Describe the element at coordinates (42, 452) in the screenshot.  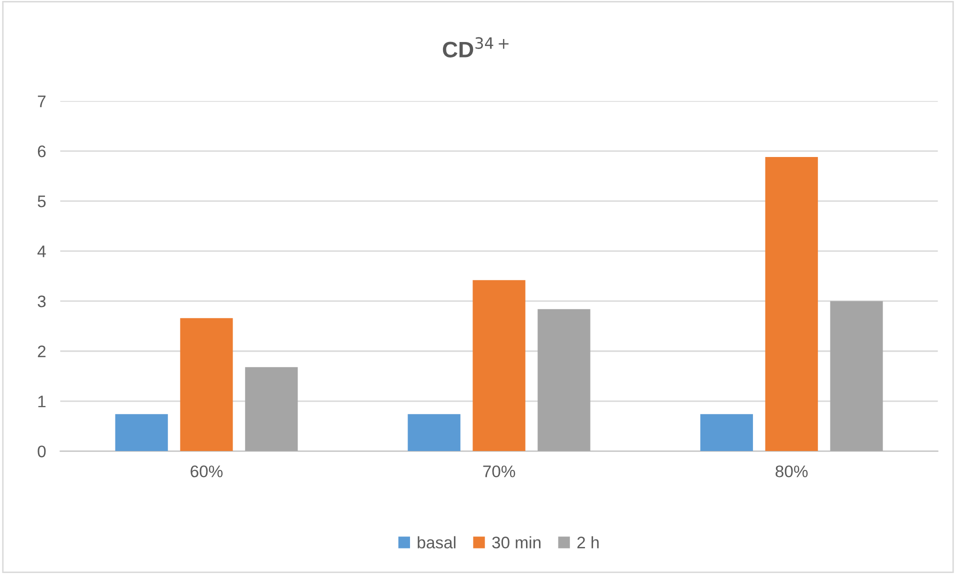
I see `y-tick-label: 0` at that location.